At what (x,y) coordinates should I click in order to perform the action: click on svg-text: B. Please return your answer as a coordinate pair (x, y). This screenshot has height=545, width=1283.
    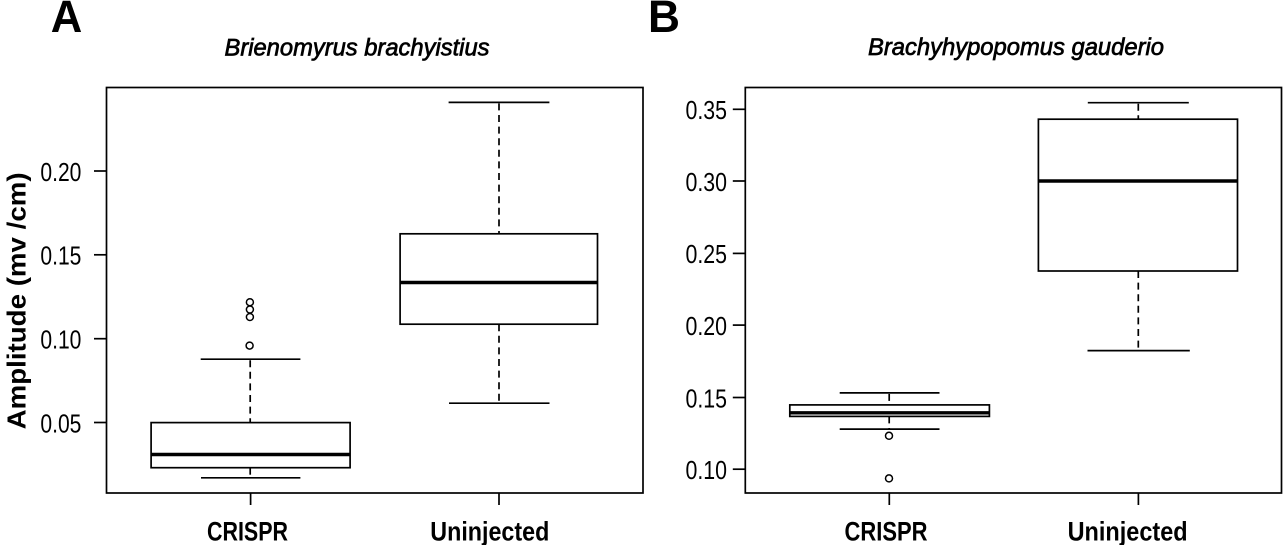
    Looking at the image, I should click on (664, 21).